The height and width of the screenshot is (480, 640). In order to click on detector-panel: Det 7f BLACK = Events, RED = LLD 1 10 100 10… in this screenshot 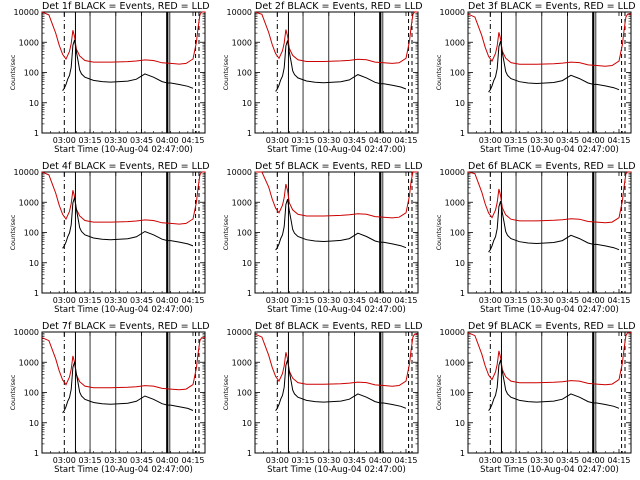, I will do `click(109, 398)`.